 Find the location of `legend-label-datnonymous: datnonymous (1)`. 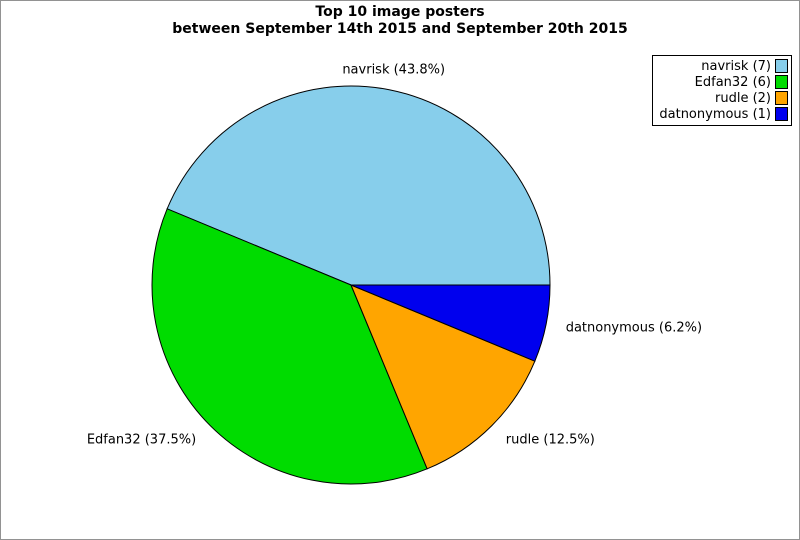

legend-label-datnonymous: datnonymous (1) is located at coordinates (715, 114).